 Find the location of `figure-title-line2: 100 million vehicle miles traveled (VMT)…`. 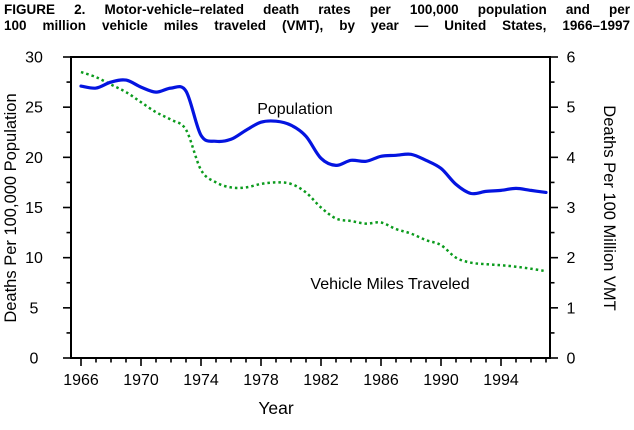

figure-title-line2: 100 million vehicle miles traveled (VMT)… is located at coordinates (317, 25).